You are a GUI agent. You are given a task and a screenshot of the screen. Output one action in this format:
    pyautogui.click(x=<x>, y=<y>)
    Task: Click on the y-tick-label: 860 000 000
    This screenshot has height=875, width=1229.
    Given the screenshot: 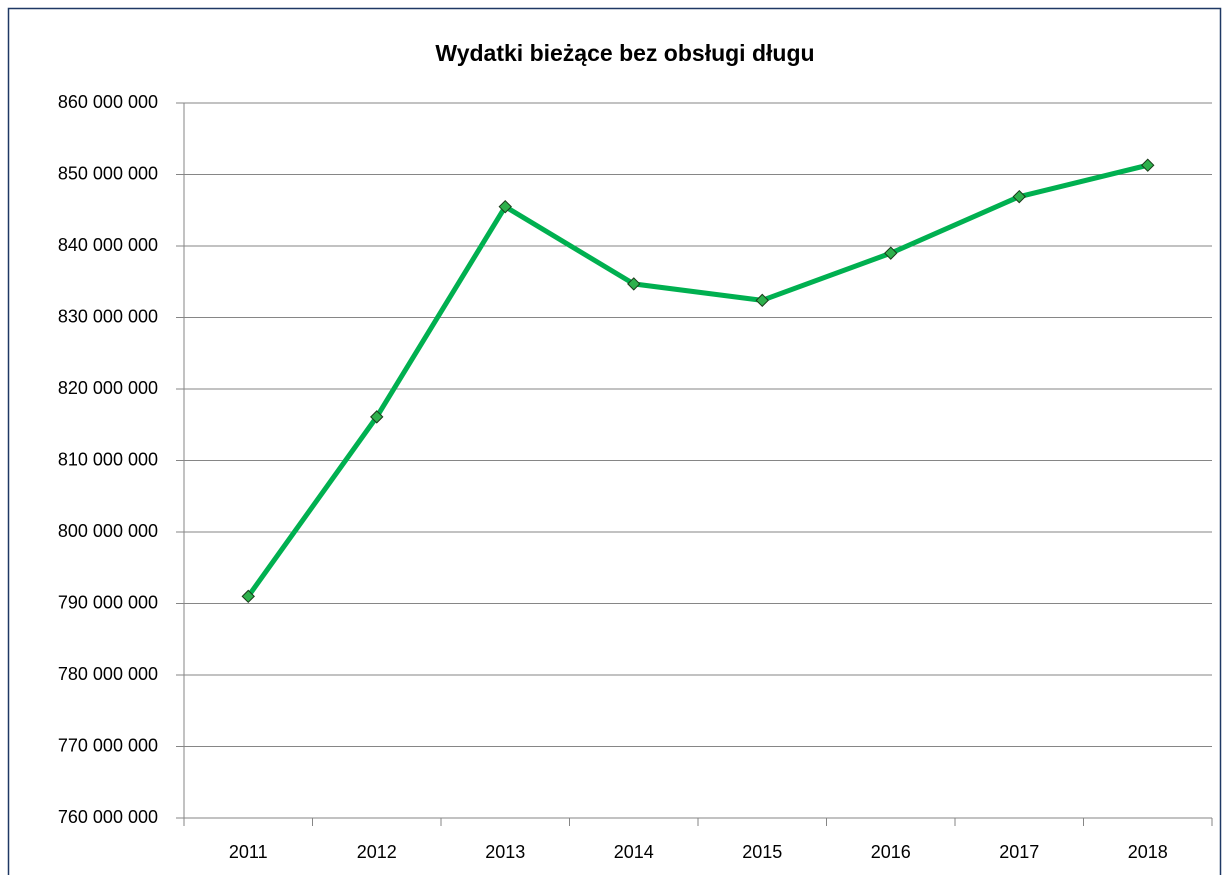 What is the action you would take?
    pyautogui.click(x=108, y=102)
    